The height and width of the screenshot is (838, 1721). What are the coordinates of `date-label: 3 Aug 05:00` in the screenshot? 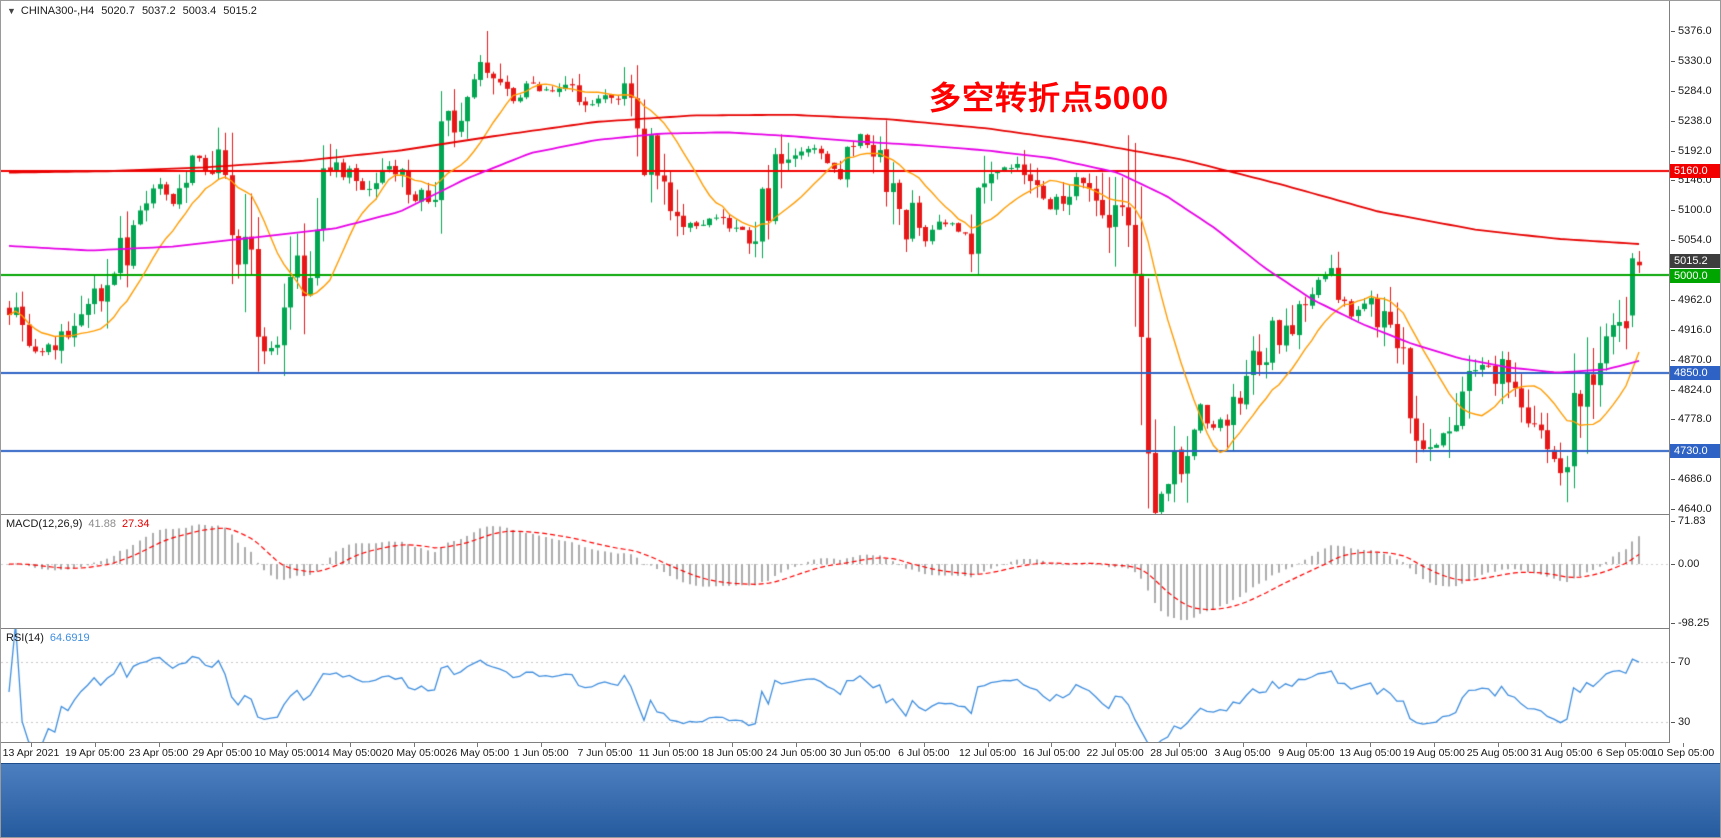 It's located at (1242, 753).